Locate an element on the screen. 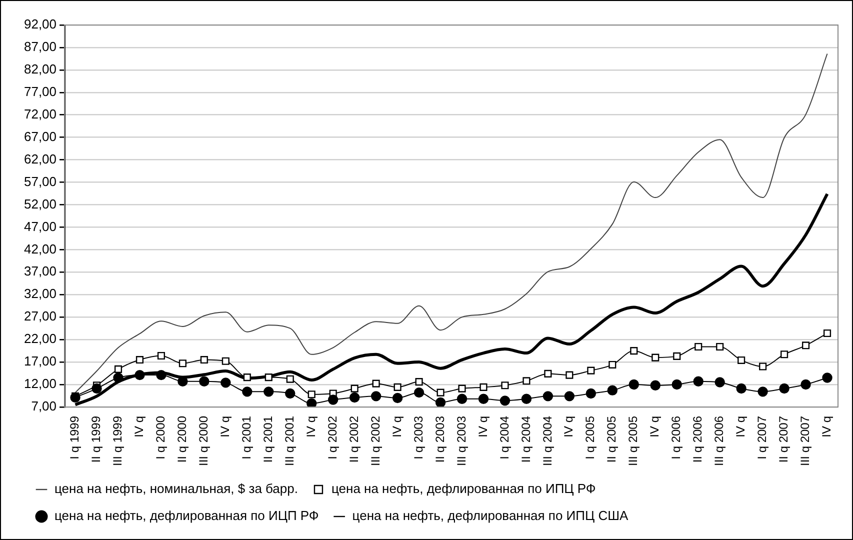  x-tick-label: II q 2003 is located at coordinates (439, 439).